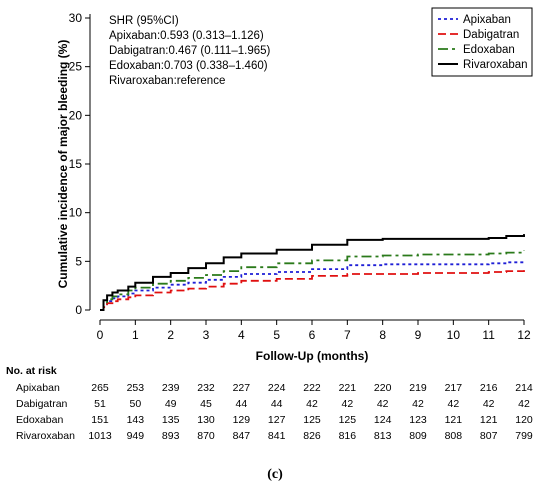  Describe the element at coordinates (76, 18) in the screenshot. I see `y-tick-label: 30` at that location.